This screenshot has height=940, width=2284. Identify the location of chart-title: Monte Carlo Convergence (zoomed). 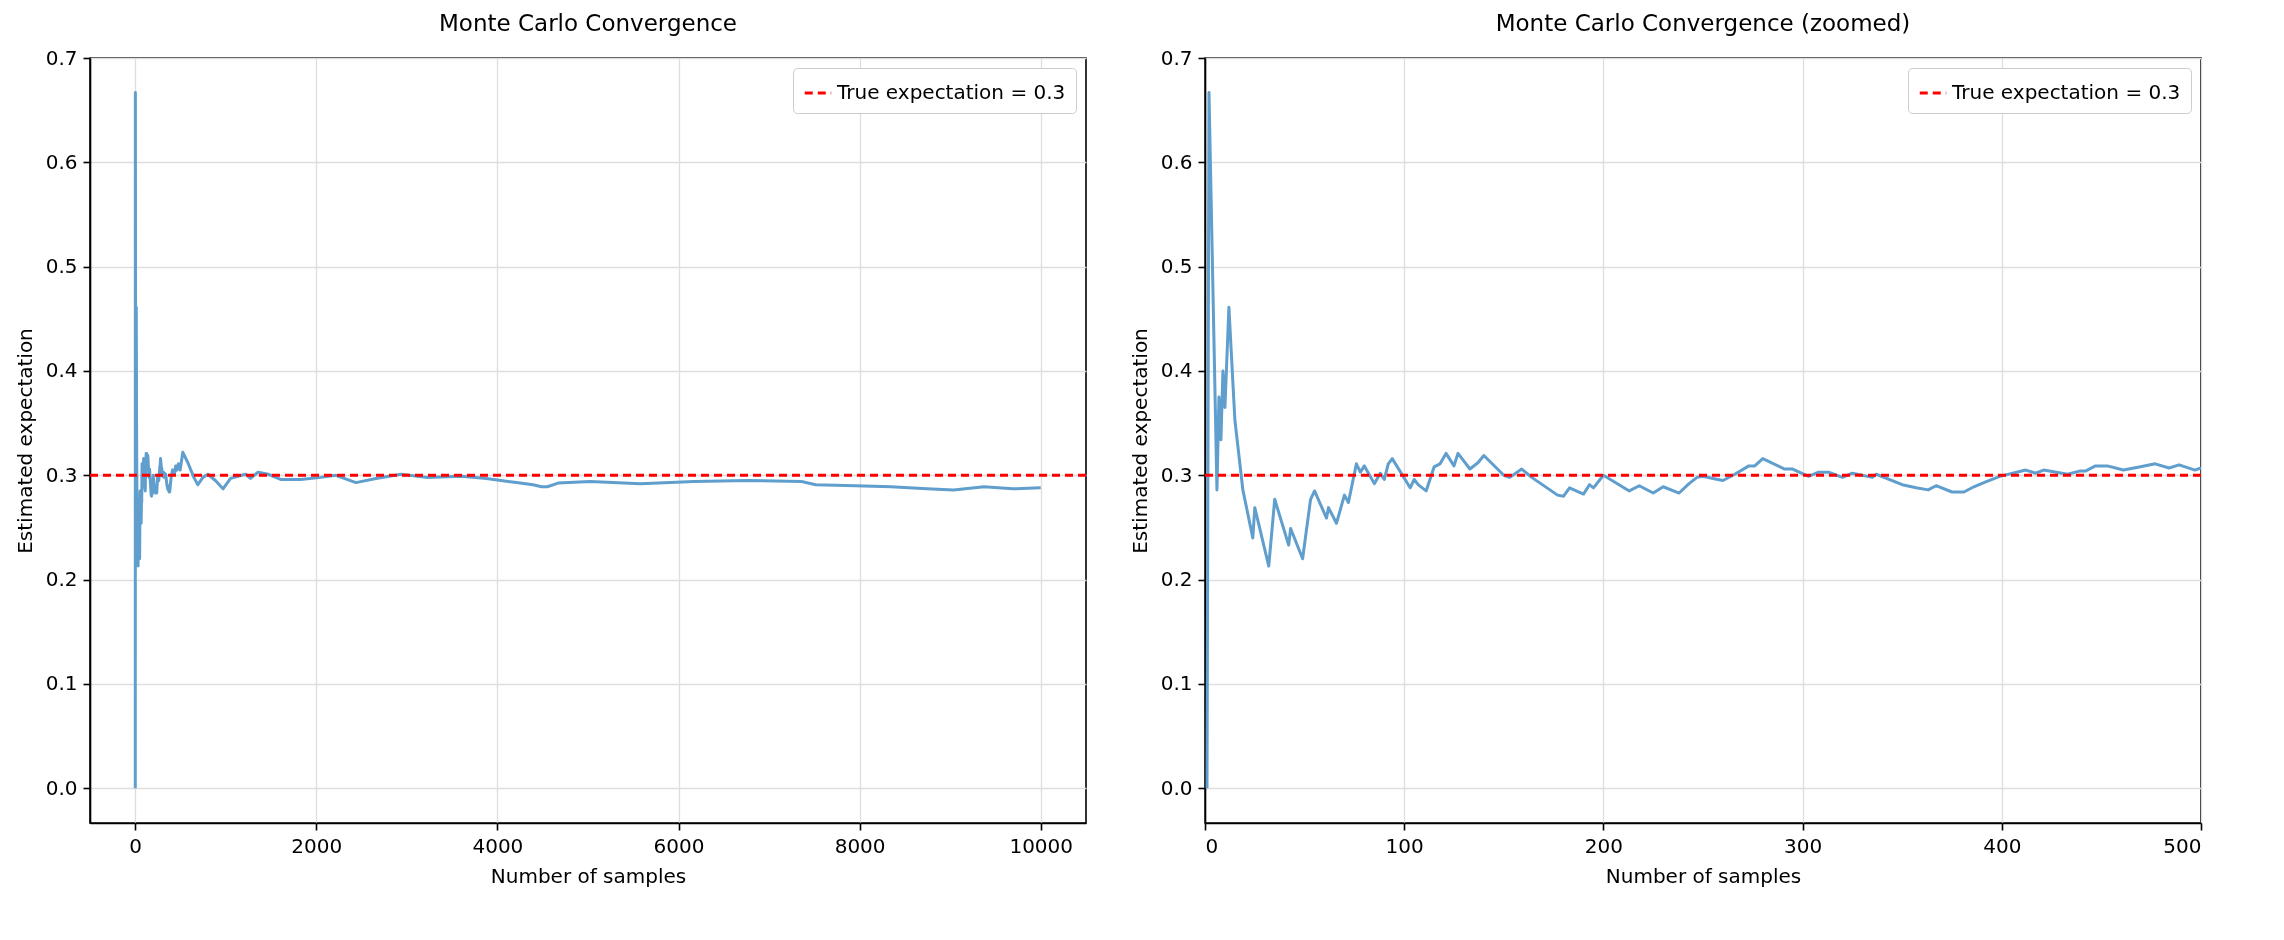
(1703, 23).